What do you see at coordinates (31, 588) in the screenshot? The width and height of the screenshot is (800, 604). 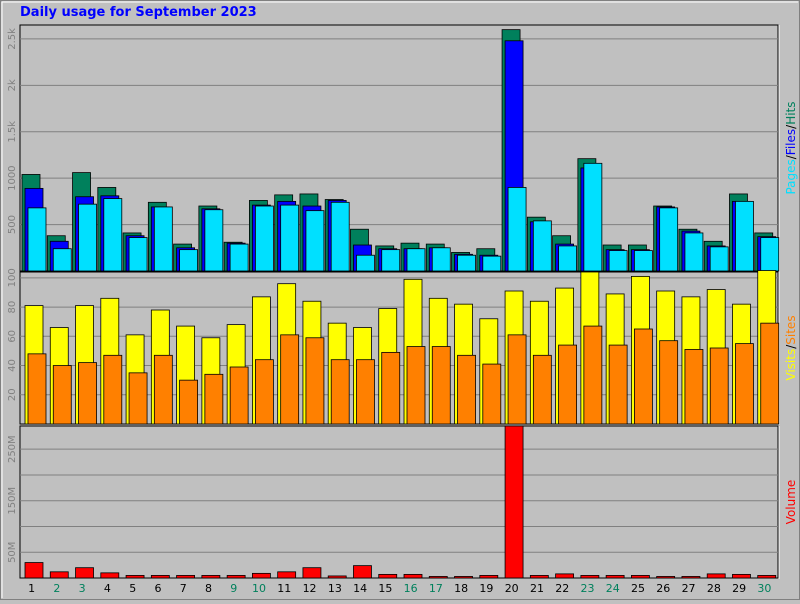 I see `x-tick-label-day-1: 1` at bounding box center [31, 588].